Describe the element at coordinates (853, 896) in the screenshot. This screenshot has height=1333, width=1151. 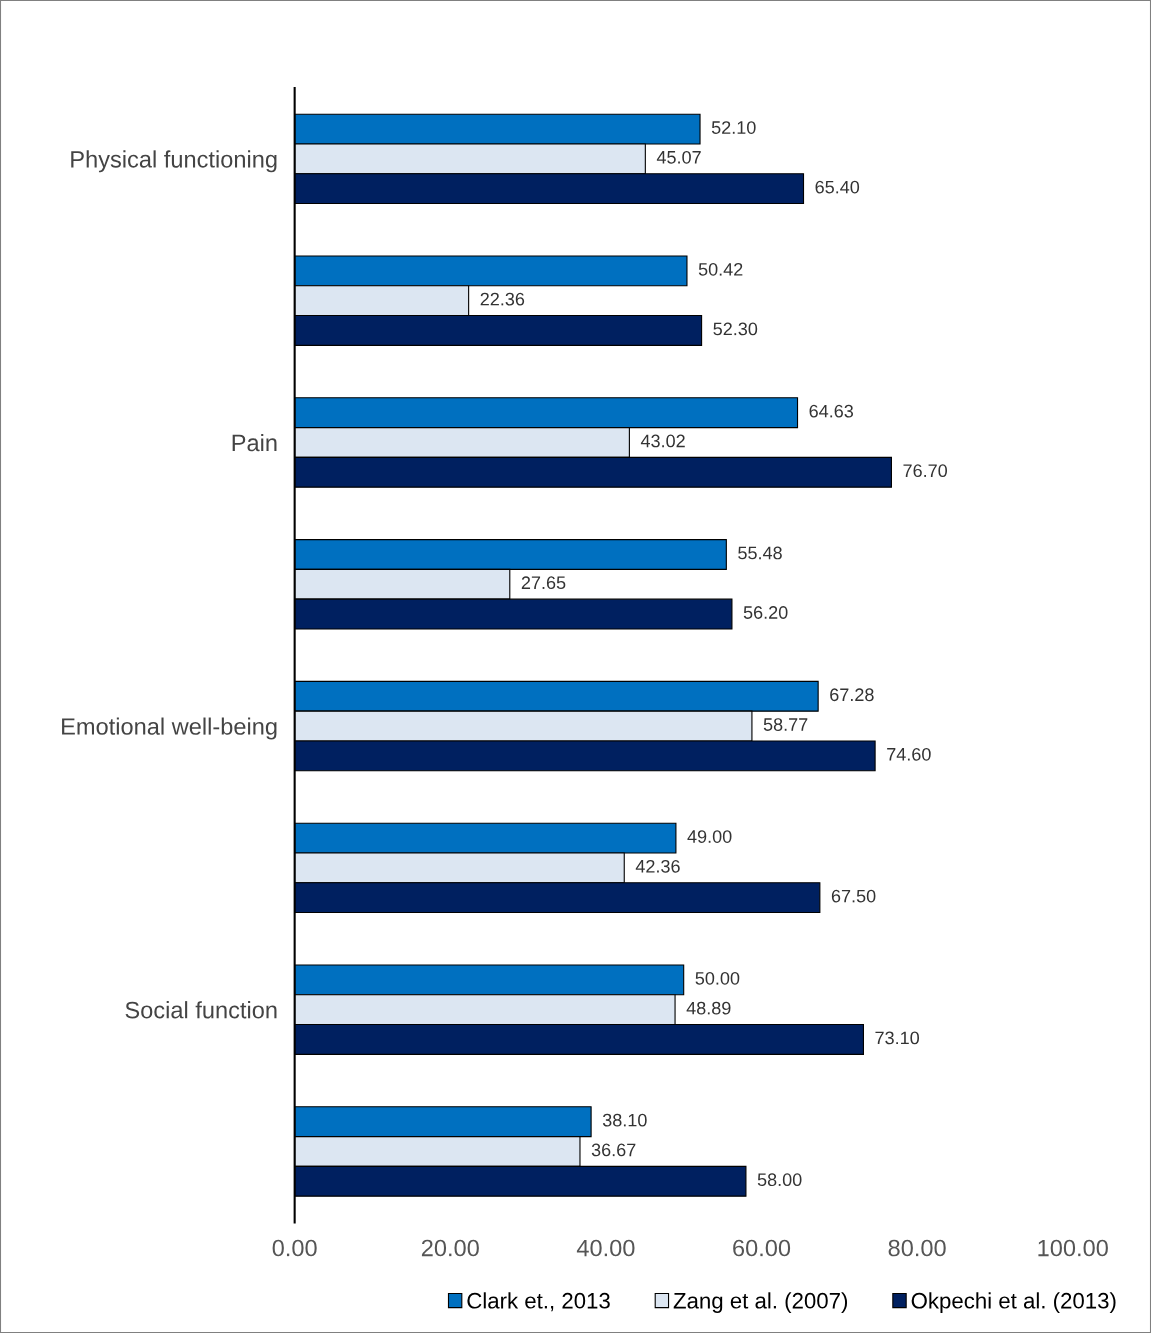
I see `data-label: 67.50` at that location.